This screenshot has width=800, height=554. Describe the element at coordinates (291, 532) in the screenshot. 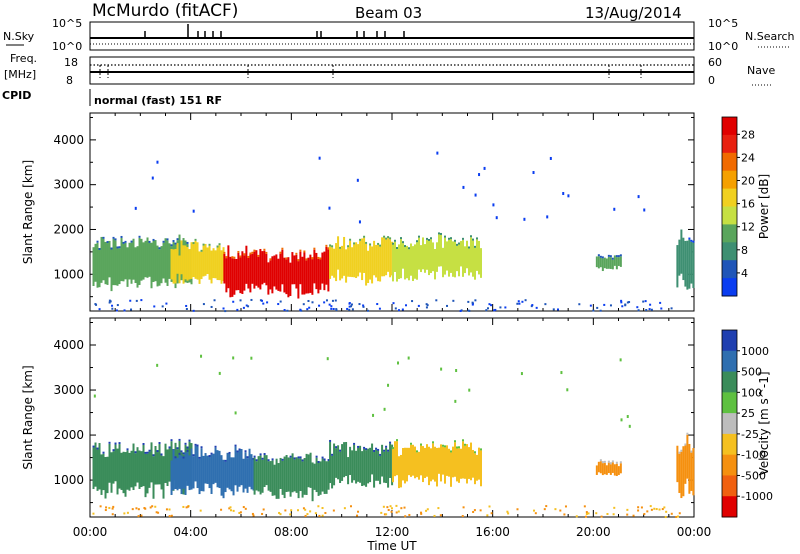

I see `x-tick-label: 08:00` at that location.